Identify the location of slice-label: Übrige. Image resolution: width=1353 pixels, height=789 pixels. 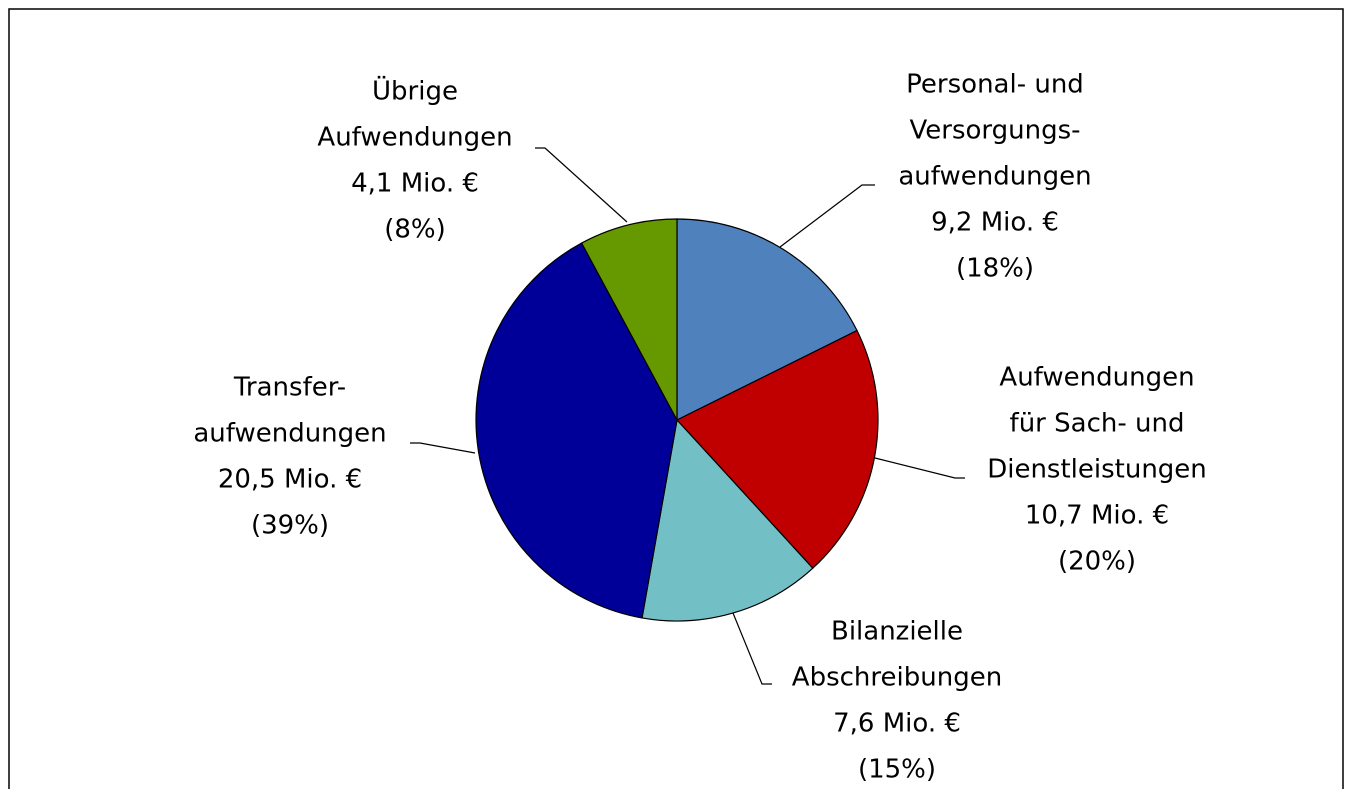
(415, 91).